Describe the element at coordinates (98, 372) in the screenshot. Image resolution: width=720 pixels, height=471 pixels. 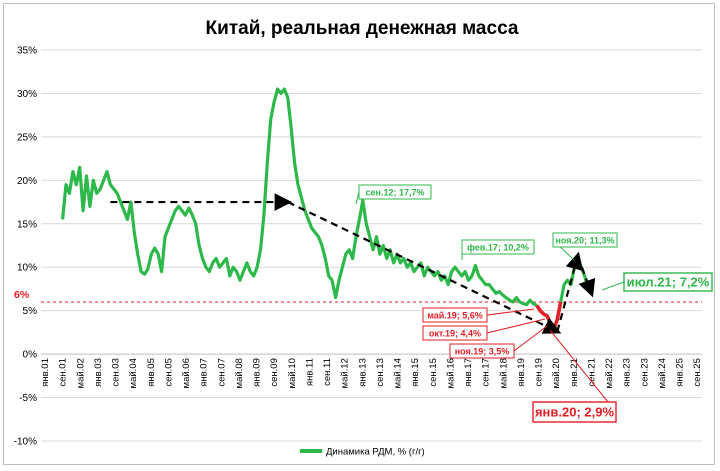
I see `x-tick-label: янв.03` at that location.